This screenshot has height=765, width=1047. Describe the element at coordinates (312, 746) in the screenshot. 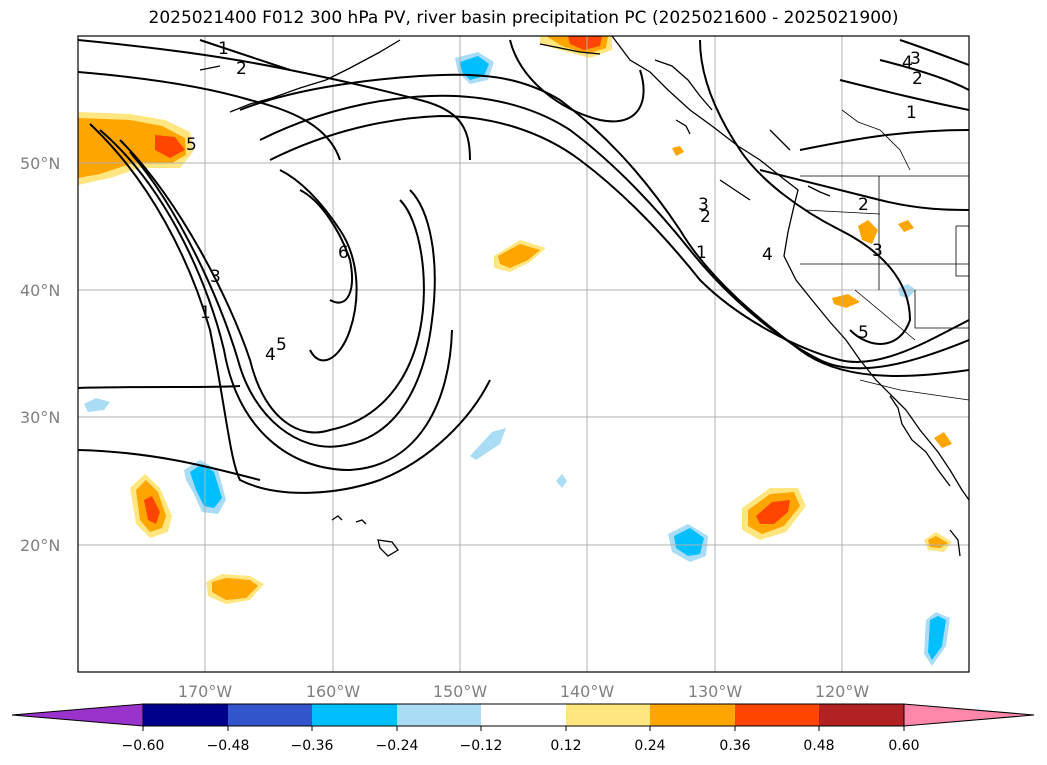

I see `colorbar-tick-label: −0.36` at that location.